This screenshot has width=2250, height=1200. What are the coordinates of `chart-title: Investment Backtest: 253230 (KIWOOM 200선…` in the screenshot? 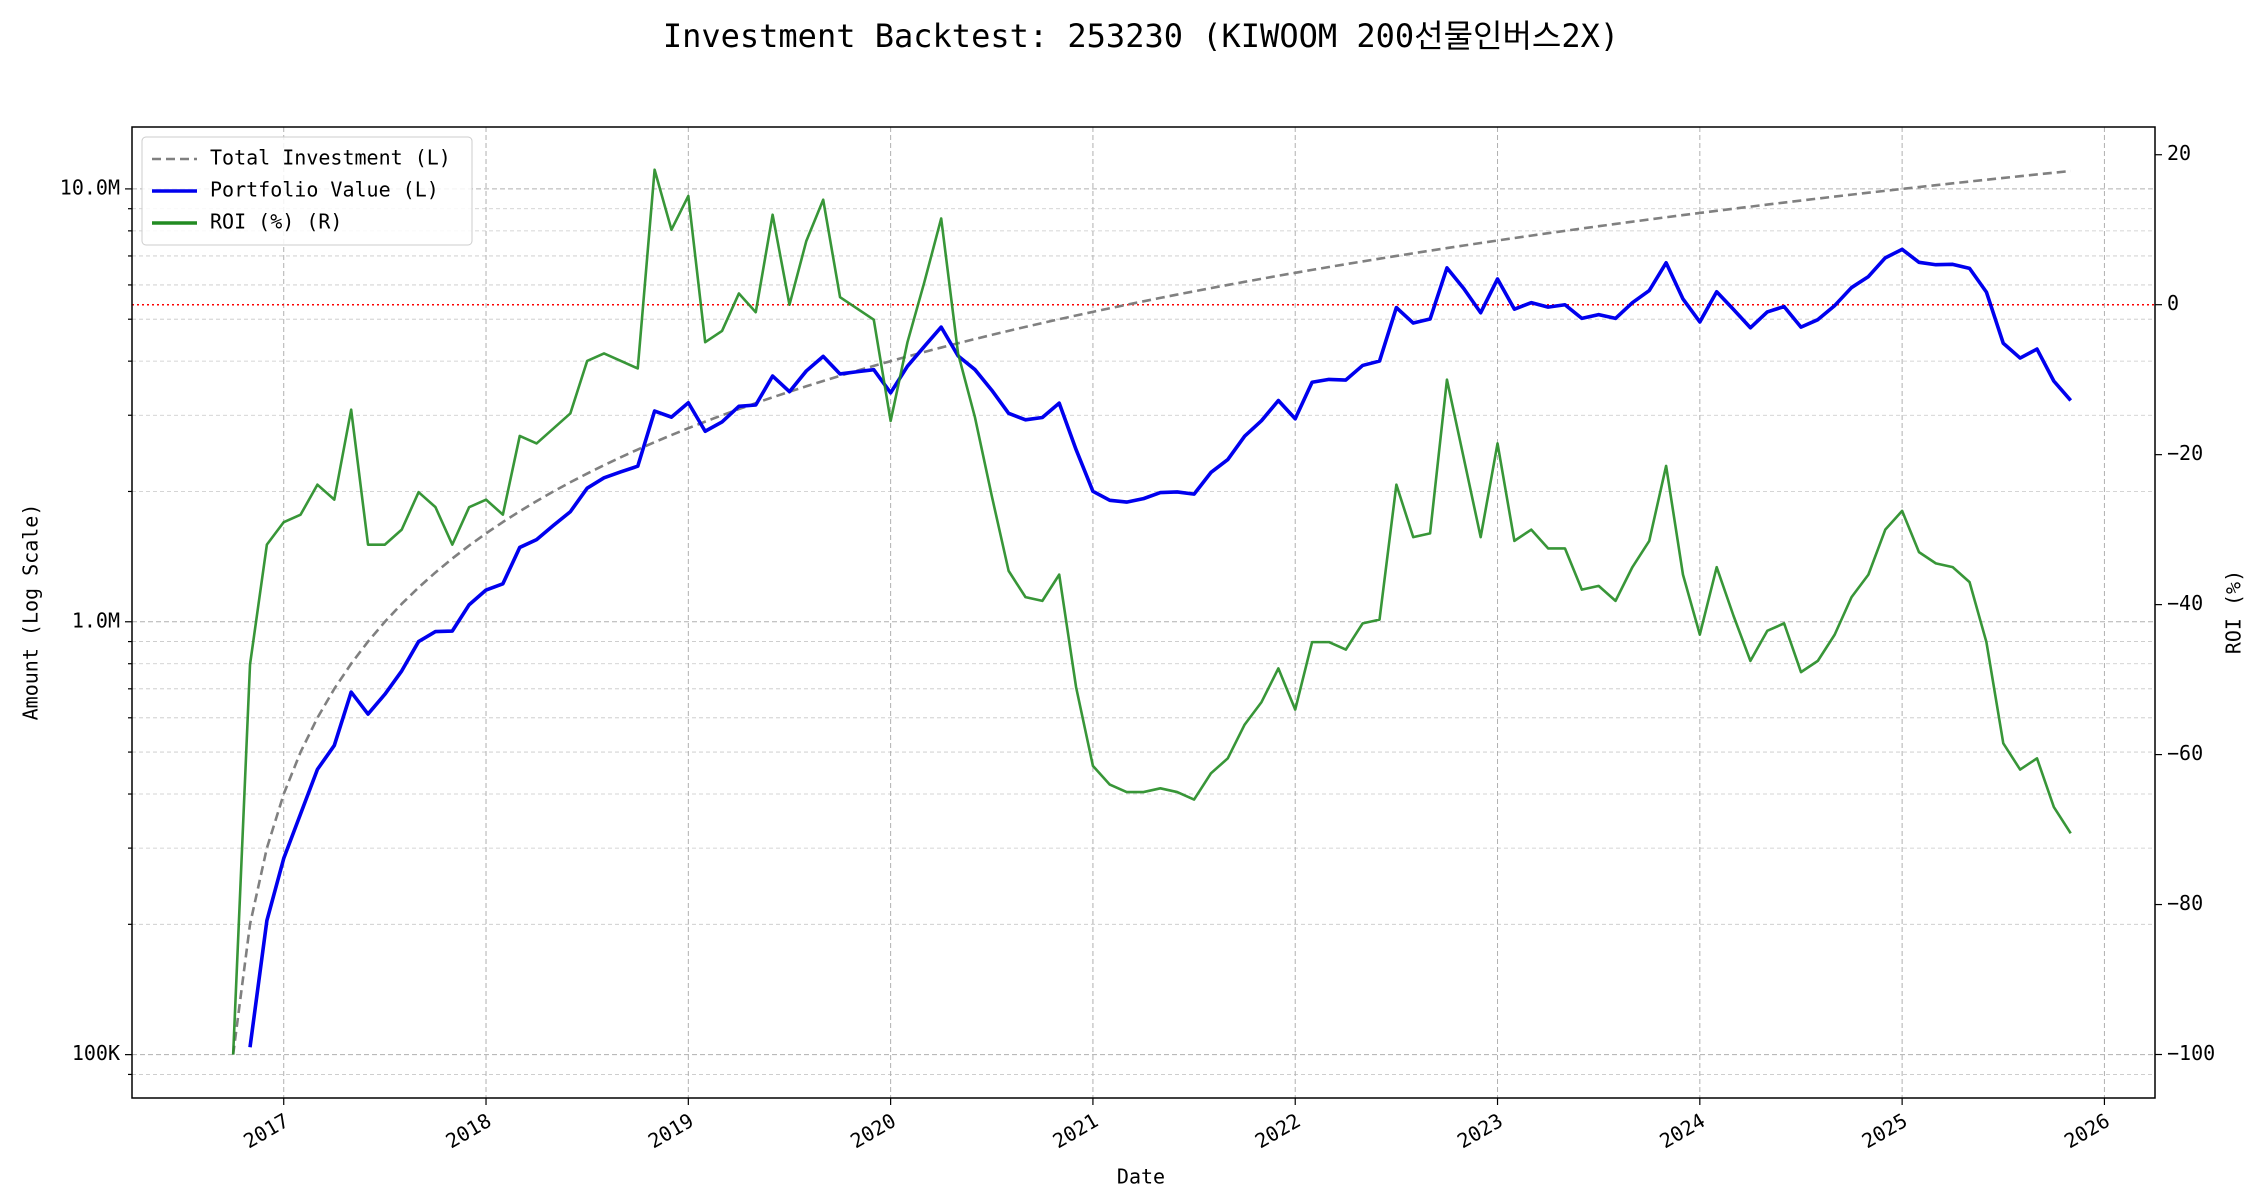 It's located at (1141, 36).